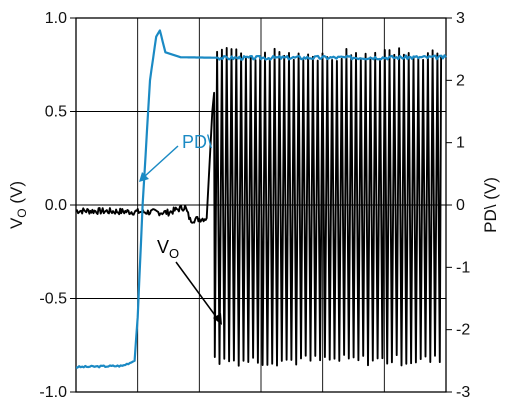  I want to click on pd-annotation-arrow-line, so click(161, 161).